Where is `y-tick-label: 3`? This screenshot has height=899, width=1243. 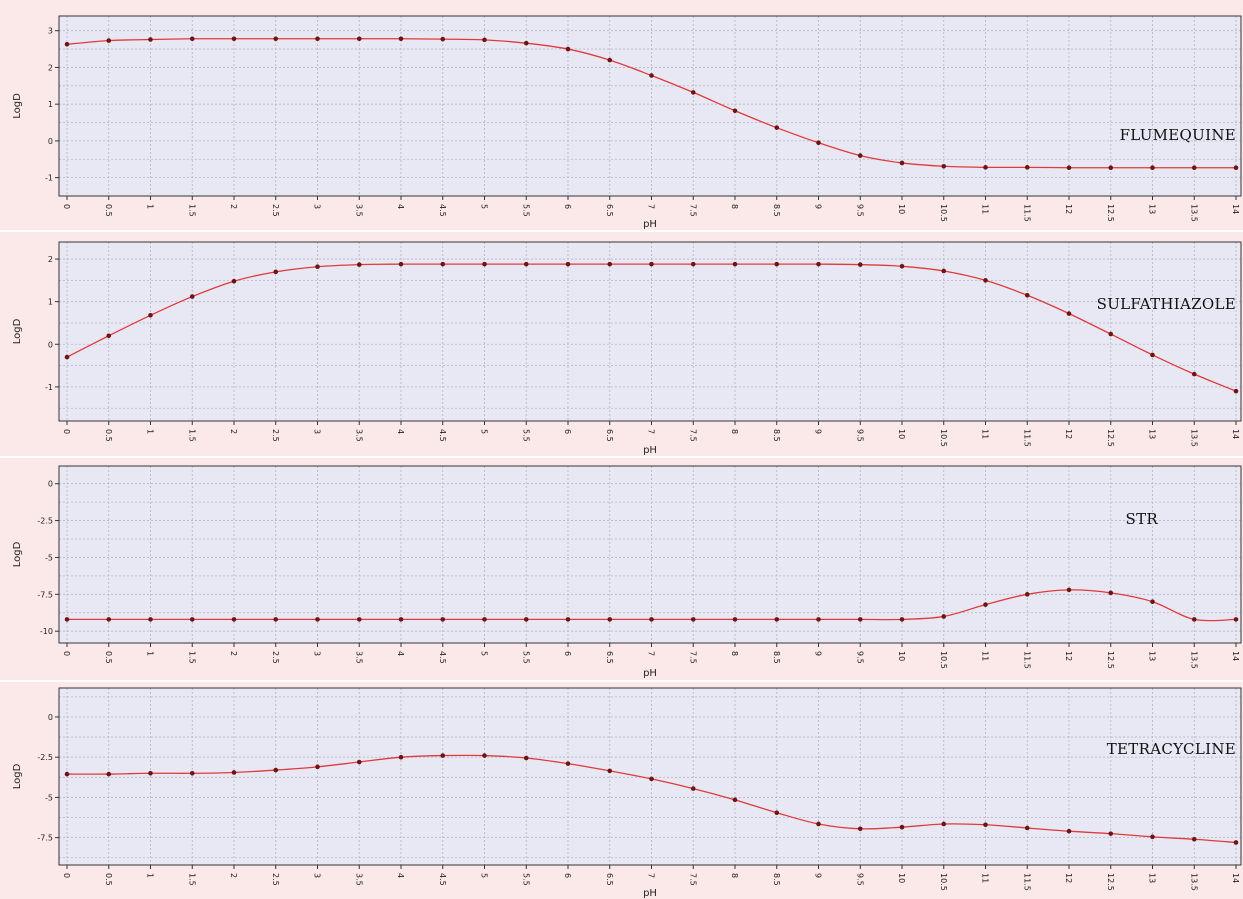
y-tick-label: 3 is located at coordinates (50, 31).